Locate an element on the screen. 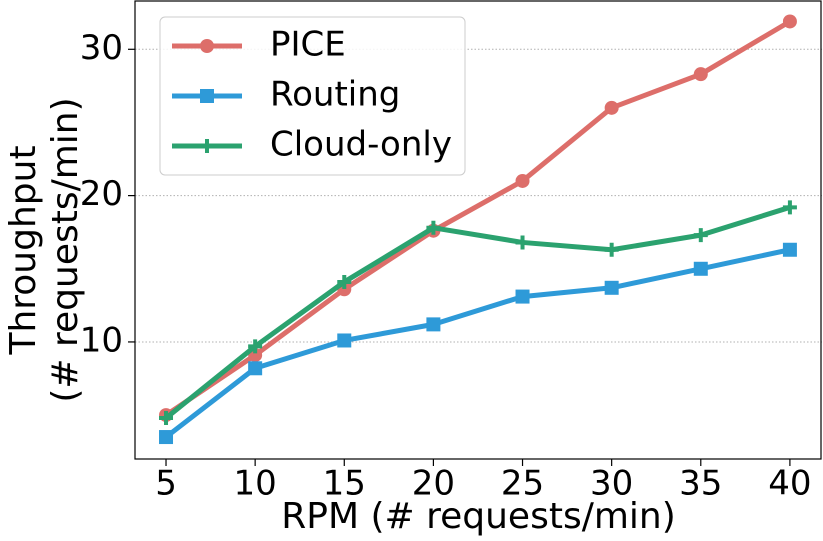 This screenshot has height=541, width=823. legend-label: Cloud-only is located at coordinates (361, 145).